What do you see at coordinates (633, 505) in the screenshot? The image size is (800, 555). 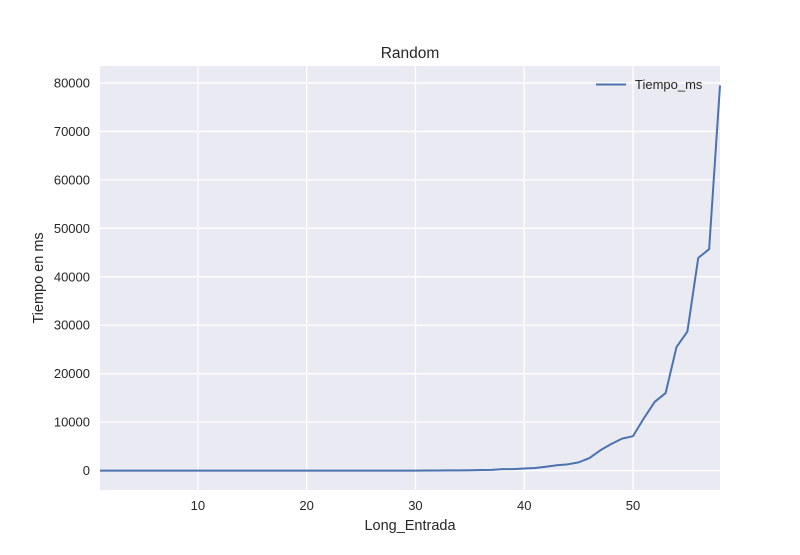 I see `x-tick-label: 50` at bounding box center [633, 505].